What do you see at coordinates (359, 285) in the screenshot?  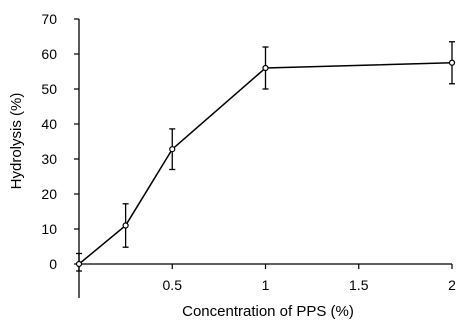 I see `x-tick-label: 1.5` at bounding box center [359, 285].